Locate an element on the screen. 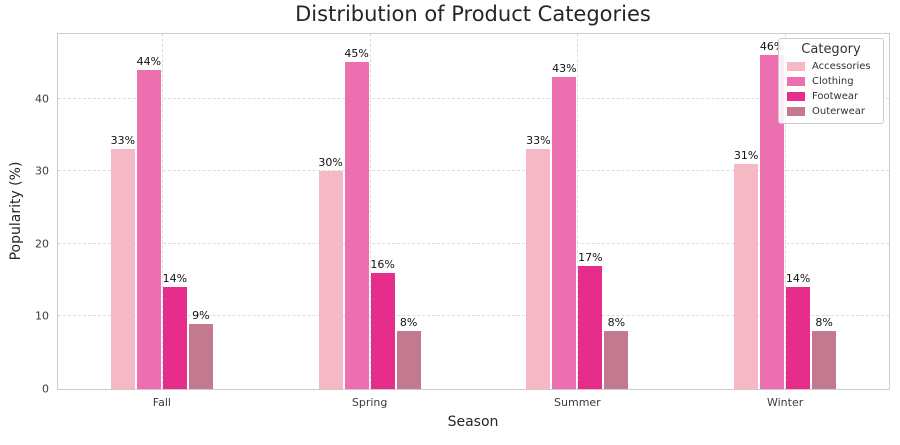  legend-item-accessories: Accessories is located at coordinates (831, 66).